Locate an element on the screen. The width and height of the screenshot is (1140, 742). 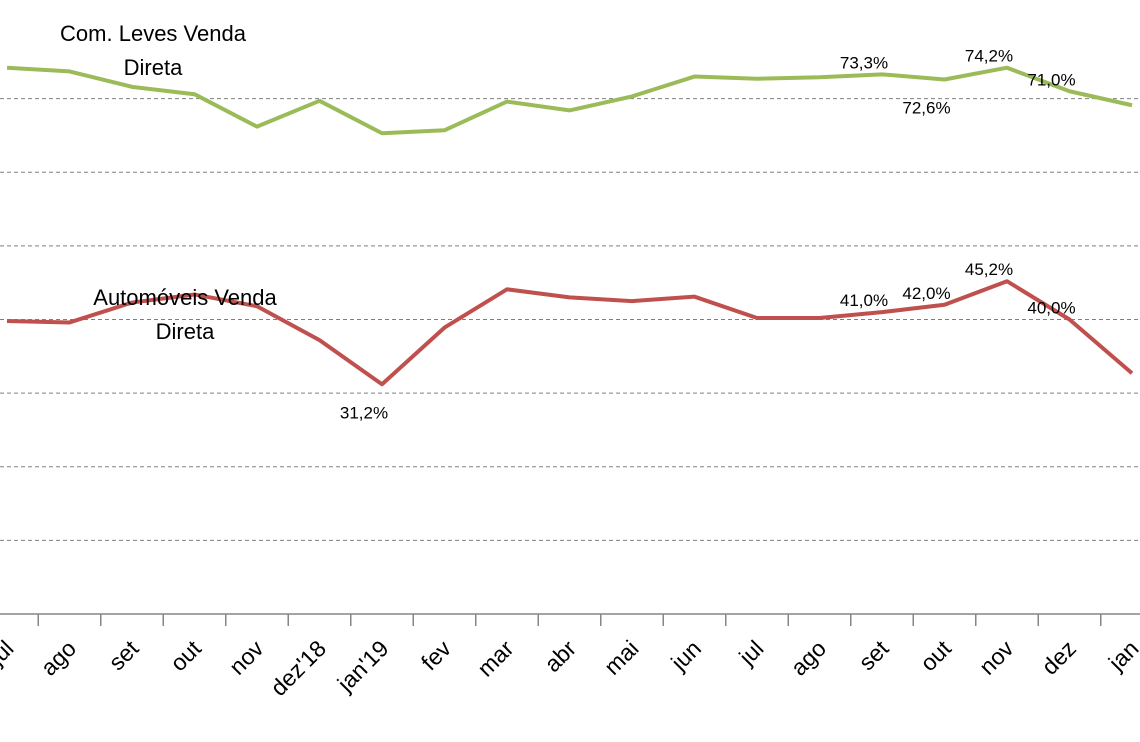
x-tick-label: jun is located at coordinates (685, 655).